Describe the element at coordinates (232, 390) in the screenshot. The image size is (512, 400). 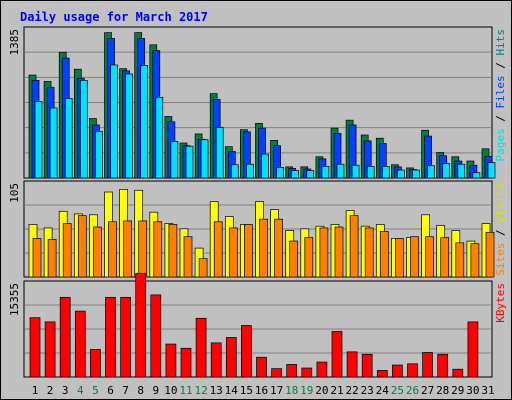
I see `x-tick-label: 14` at that location.